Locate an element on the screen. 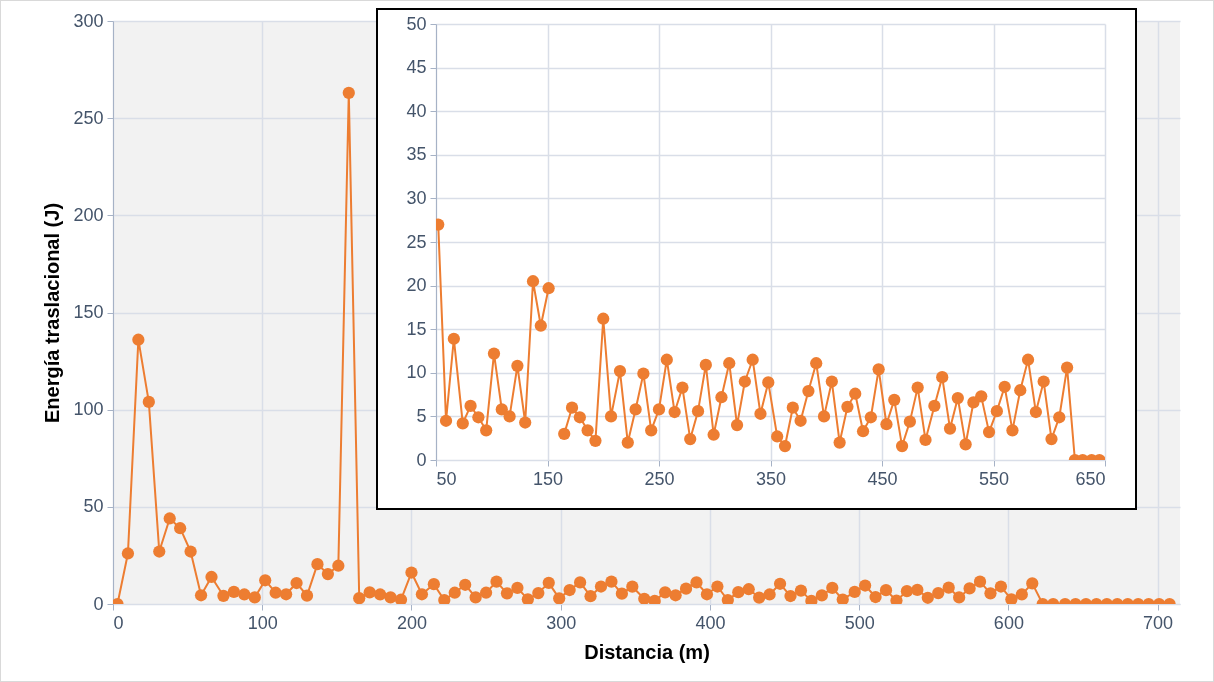 This screenshot has width=1214, height=682. y-tick-label: 40 is located at coordinates (416, 110).